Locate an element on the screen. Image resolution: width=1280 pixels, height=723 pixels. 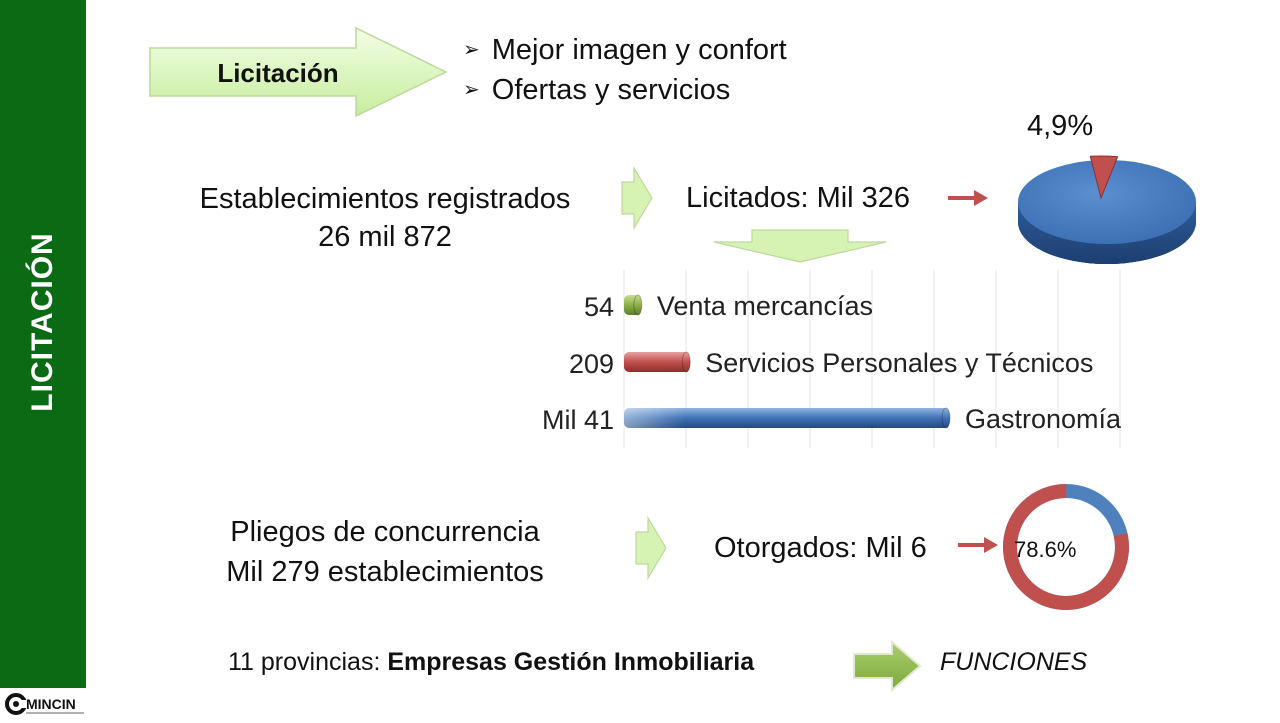
licitados-pie-chart is located at coordinates (1107, 209).